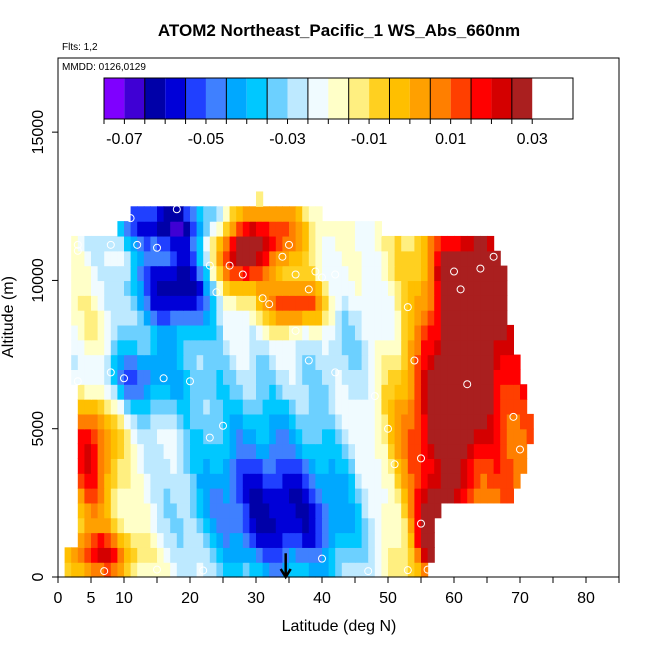 The width and height of the screenshot is (650, 650). I want to click on chart-title: ATOM2 Northeast_Pacific_1 WS_Abs_660nm, so click(339, 30).